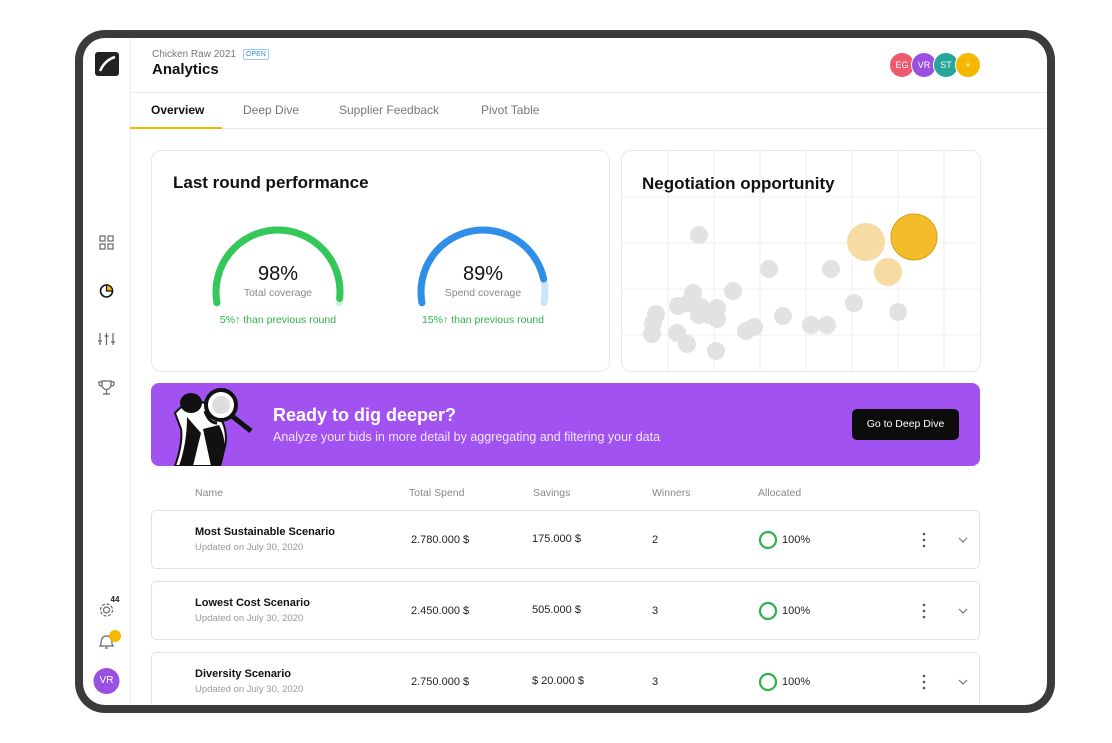 The width and height of the screenshot is (1112, 743). Describe the element at coordinates (115, 636) in the screenshot. I see `badge` at that location.